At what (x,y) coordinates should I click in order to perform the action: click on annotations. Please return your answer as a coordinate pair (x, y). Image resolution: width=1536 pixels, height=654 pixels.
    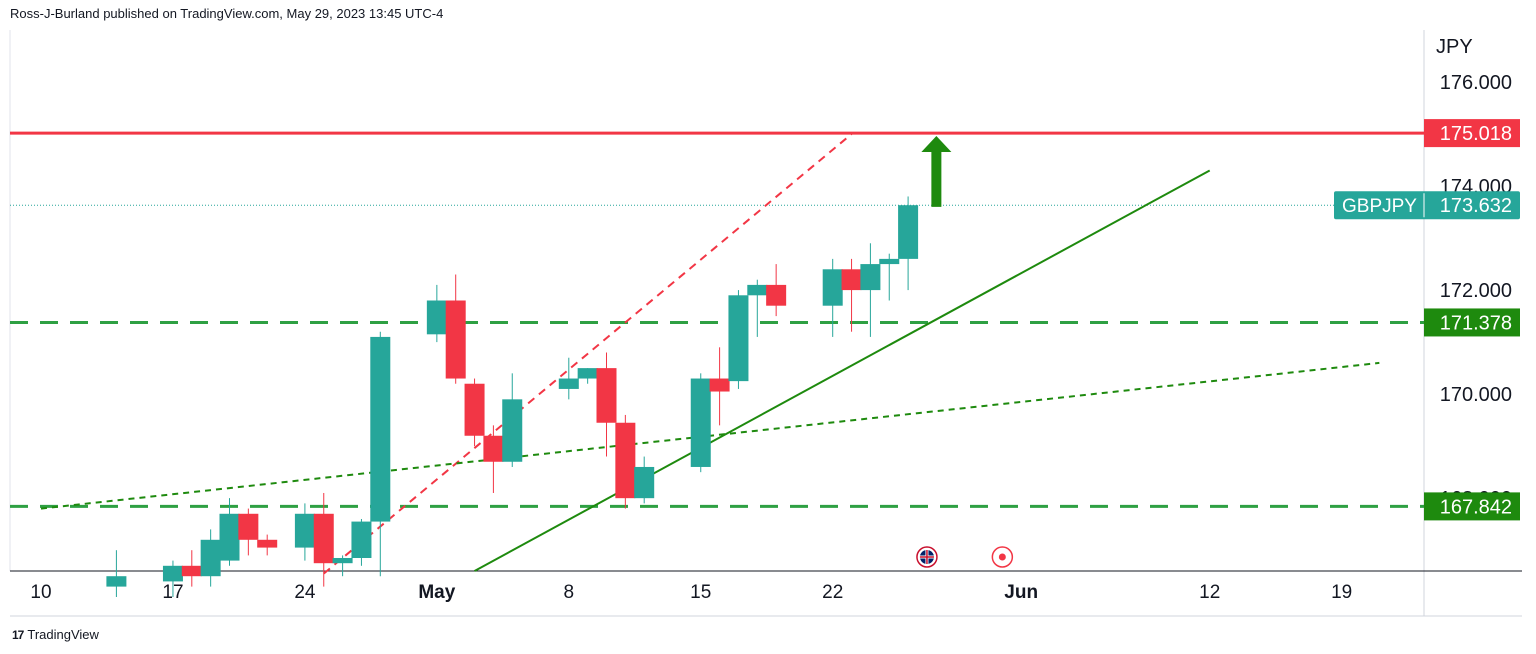
    Looking at the image, I should click on (965, 352).